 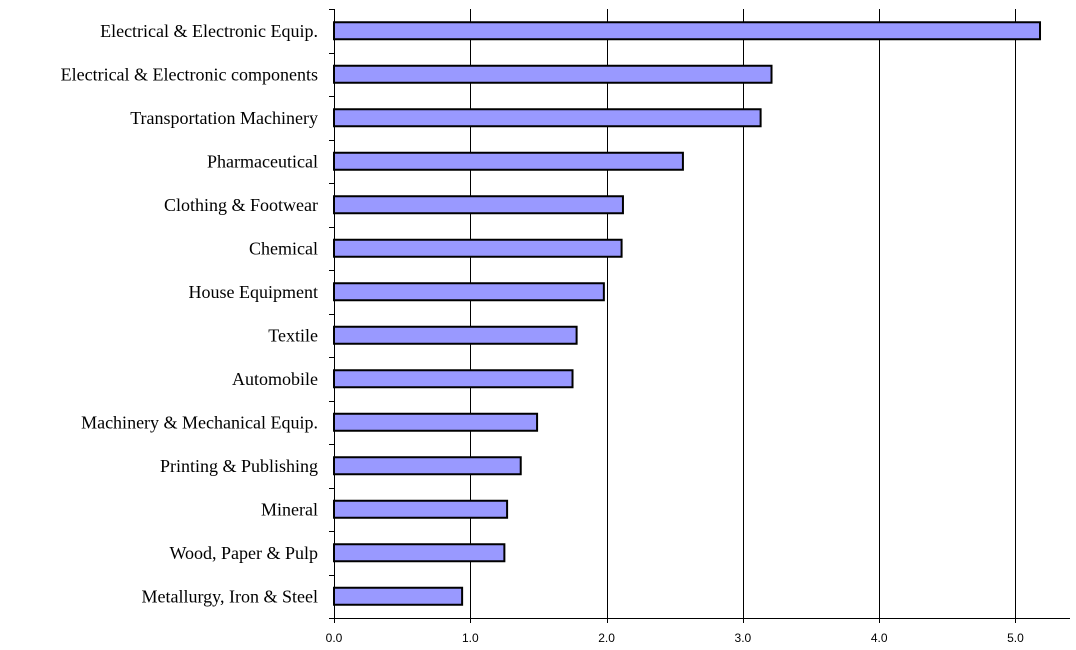 I want to click on x-tick-label-4: 4.0, so click(x=879, y=638).